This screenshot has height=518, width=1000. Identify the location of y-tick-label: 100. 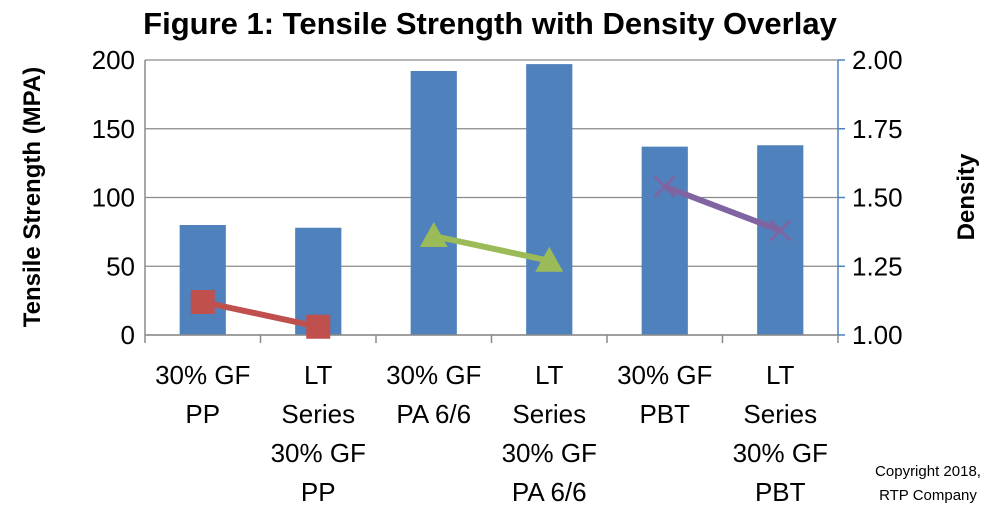
(113, 198).